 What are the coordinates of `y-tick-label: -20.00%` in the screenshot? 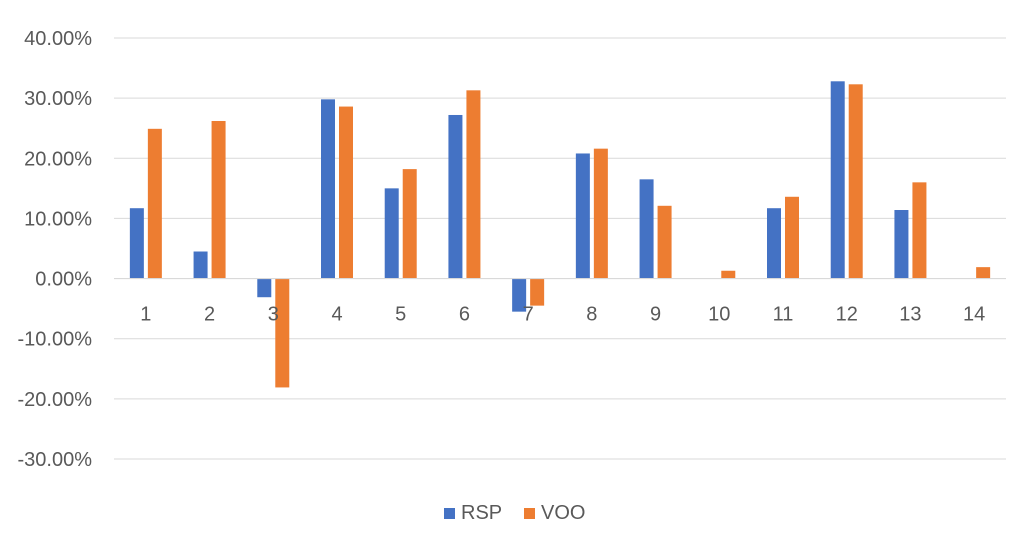 It's located at (55, 400).